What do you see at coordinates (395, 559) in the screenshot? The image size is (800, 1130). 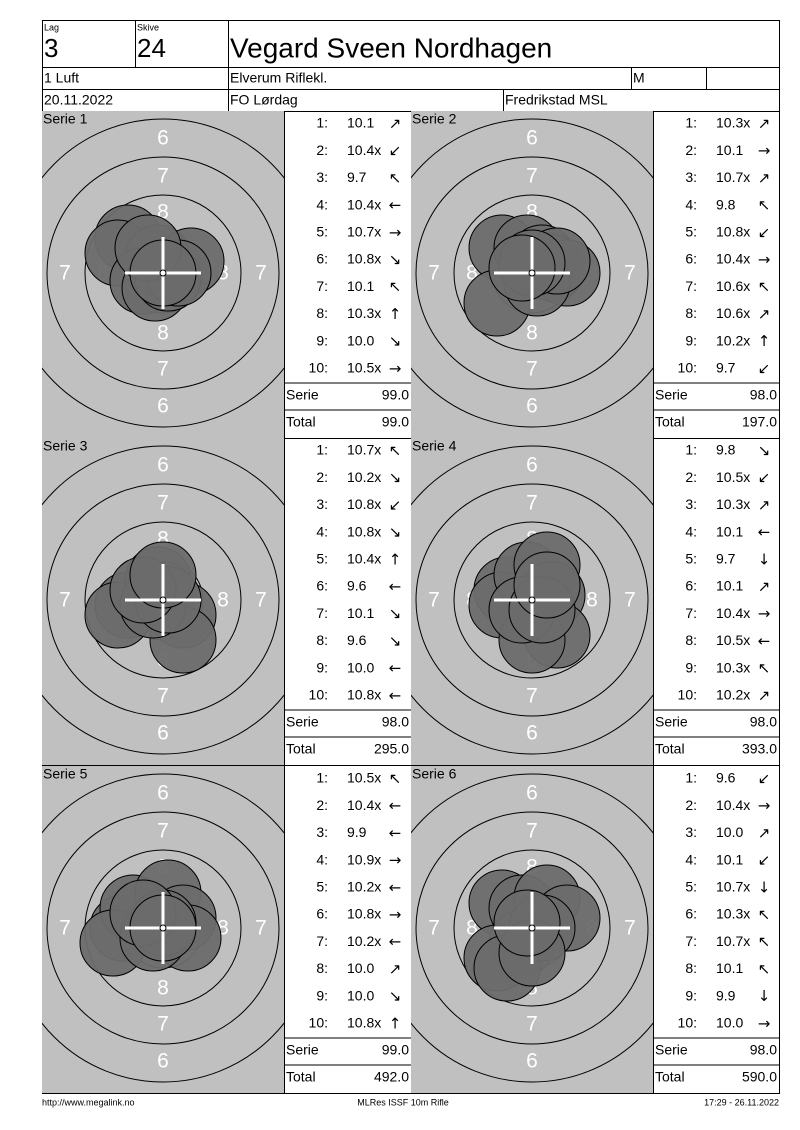 I see `shot-direction: ↑` at bounding box center [395, 559].